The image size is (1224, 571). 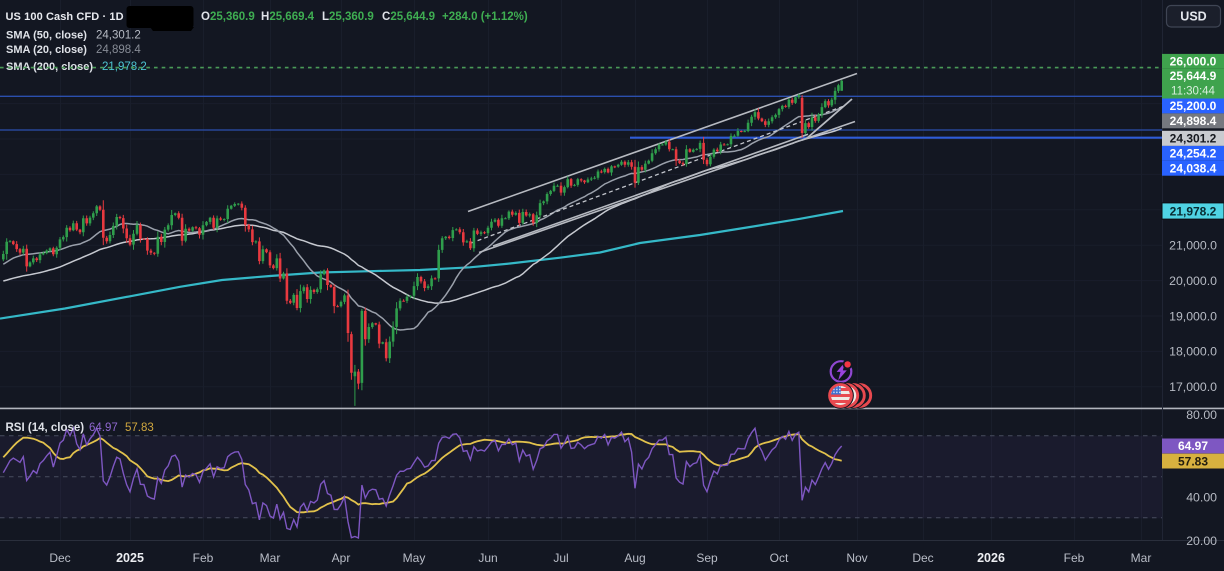 What do you see at coordinates (1193, 169) in the screenshot?
I see `svg-text: 24,038.4` at bounding box center [1193, 169].